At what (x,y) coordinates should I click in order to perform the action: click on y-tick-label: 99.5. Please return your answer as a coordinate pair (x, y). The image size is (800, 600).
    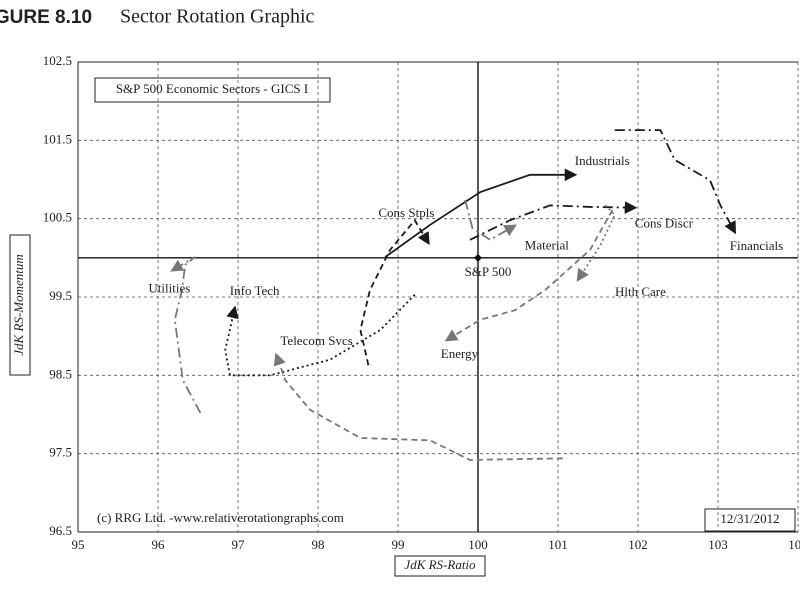
    Looking at the image, I should click on (60, 295).